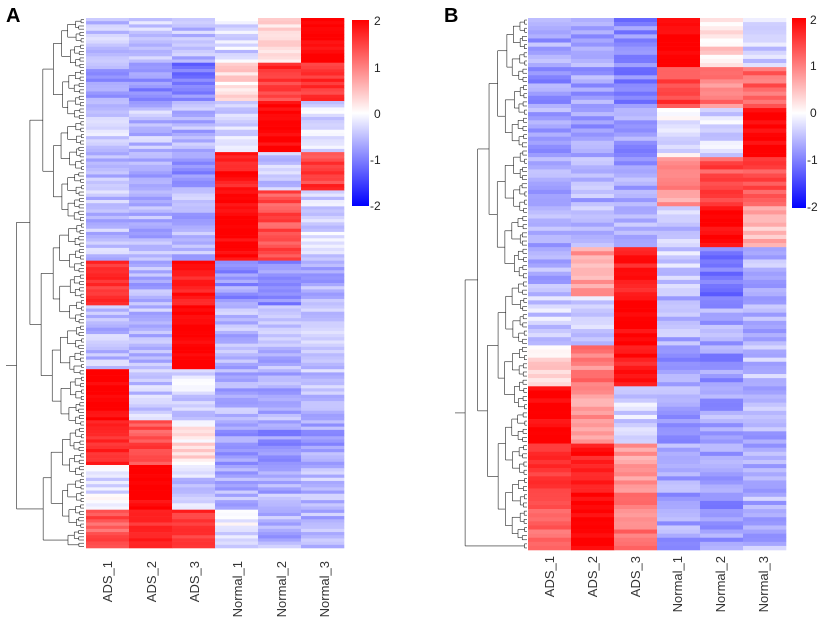  I want to click on panel-b-legend-tick-neg2: -2, so click(812, 207).